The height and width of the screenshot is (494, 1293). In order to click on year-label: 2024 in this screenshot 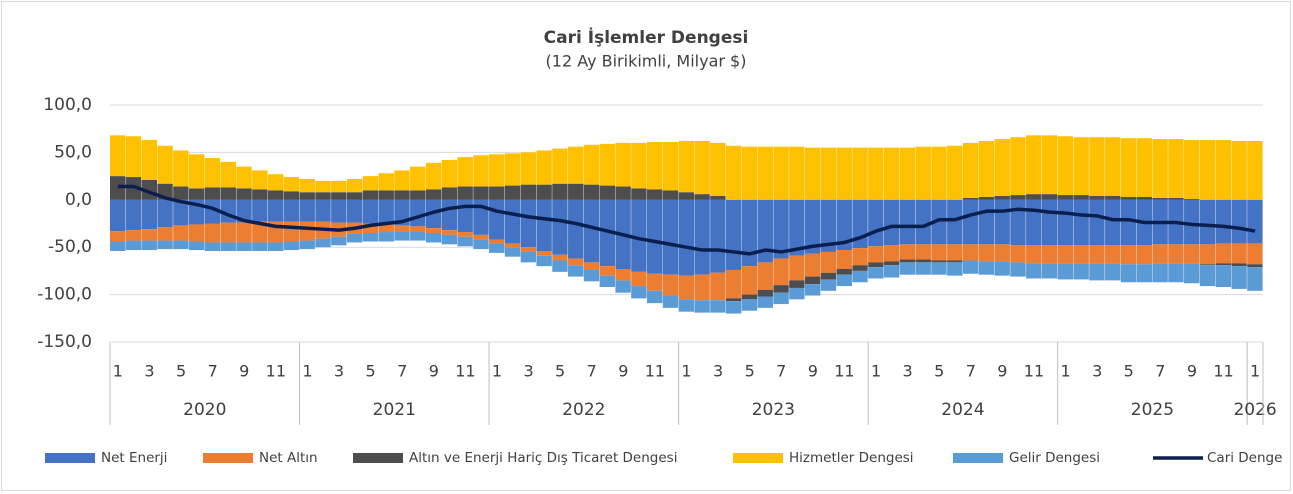, I will do `click(962, 410)`.